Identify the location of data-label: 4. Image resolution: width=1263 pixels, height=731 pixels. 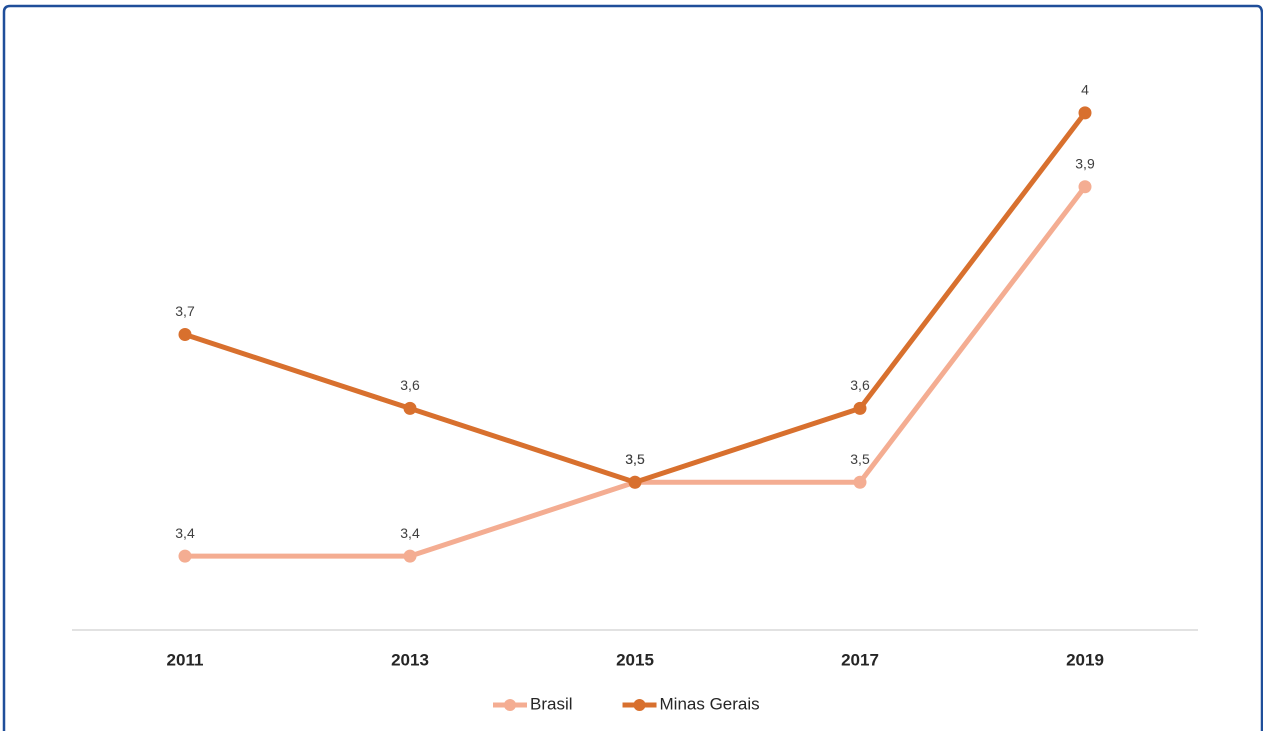
(1085, 90).